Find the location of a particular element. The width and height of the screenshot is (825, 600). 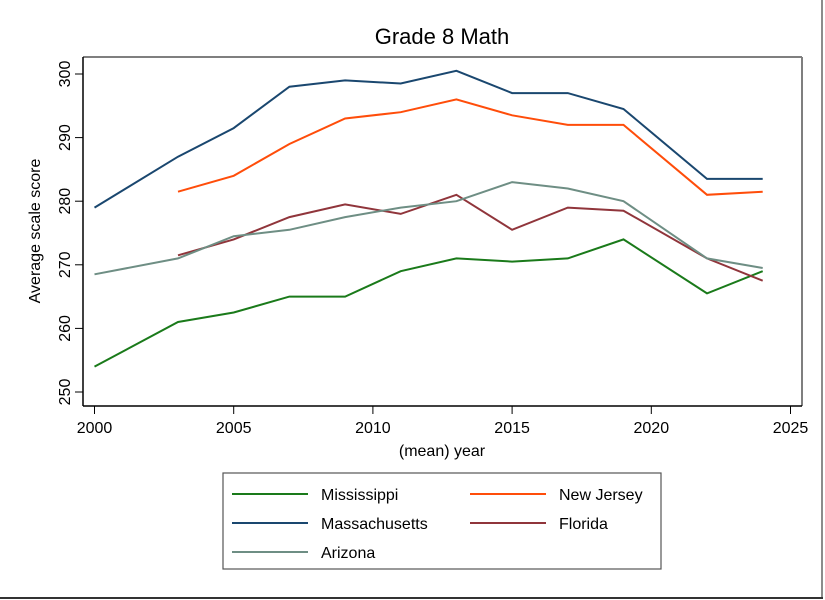

x-axis-title: (mean) year is located at coordinates (442, 451).